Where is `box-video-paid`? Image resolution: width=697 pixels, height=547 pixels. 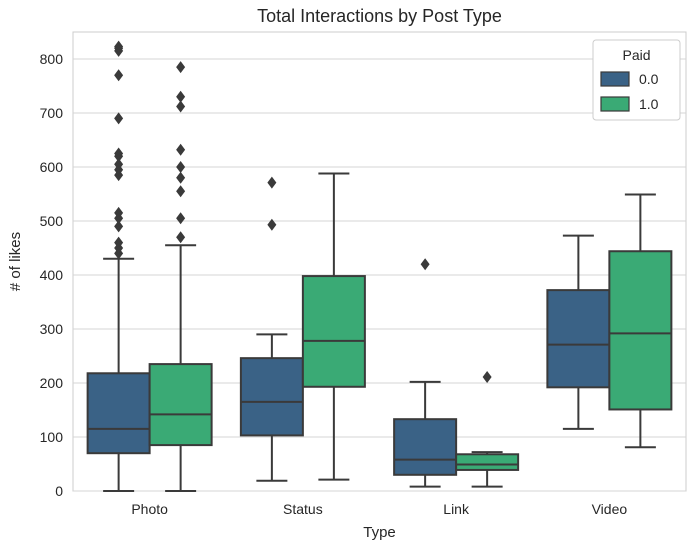
box-video-paid is located at coordinates (640, 321).